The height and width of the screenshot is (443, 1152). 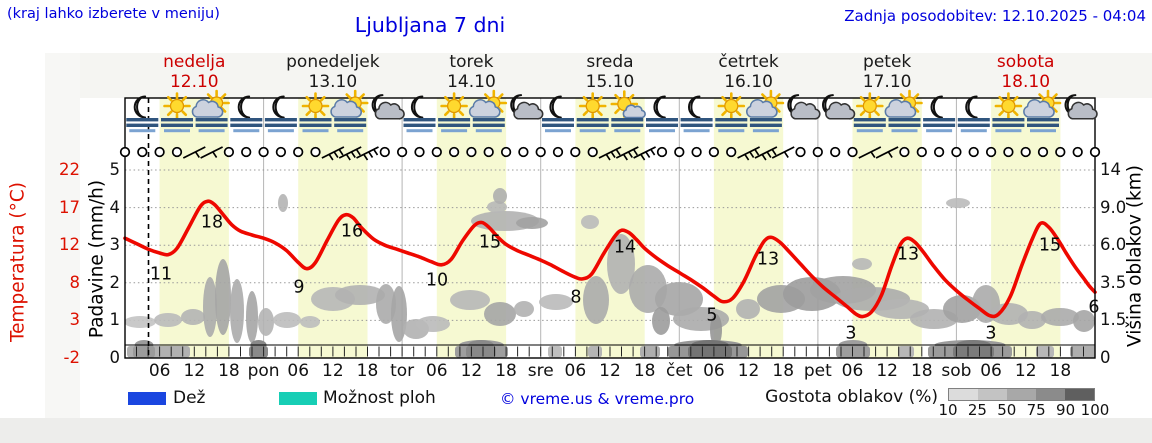 What do you see at coordinates (62, 235) in the screenshot?
I see `left-axis-band` at bounding box center [62, 235].